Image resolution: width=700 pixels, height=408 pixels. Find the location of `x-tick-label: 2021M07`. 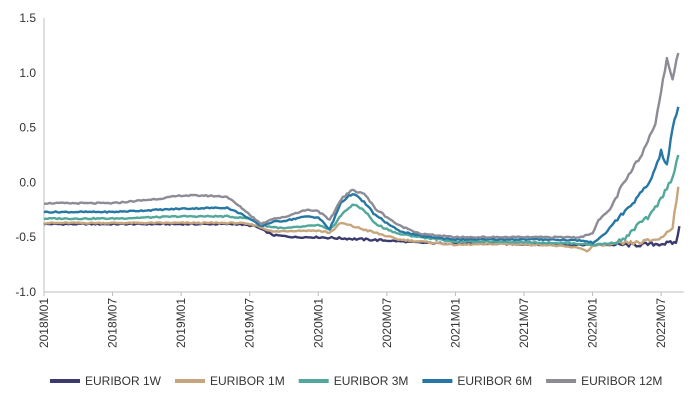

x-tick-label: 2021M07 is located at coordinates (524, 323).